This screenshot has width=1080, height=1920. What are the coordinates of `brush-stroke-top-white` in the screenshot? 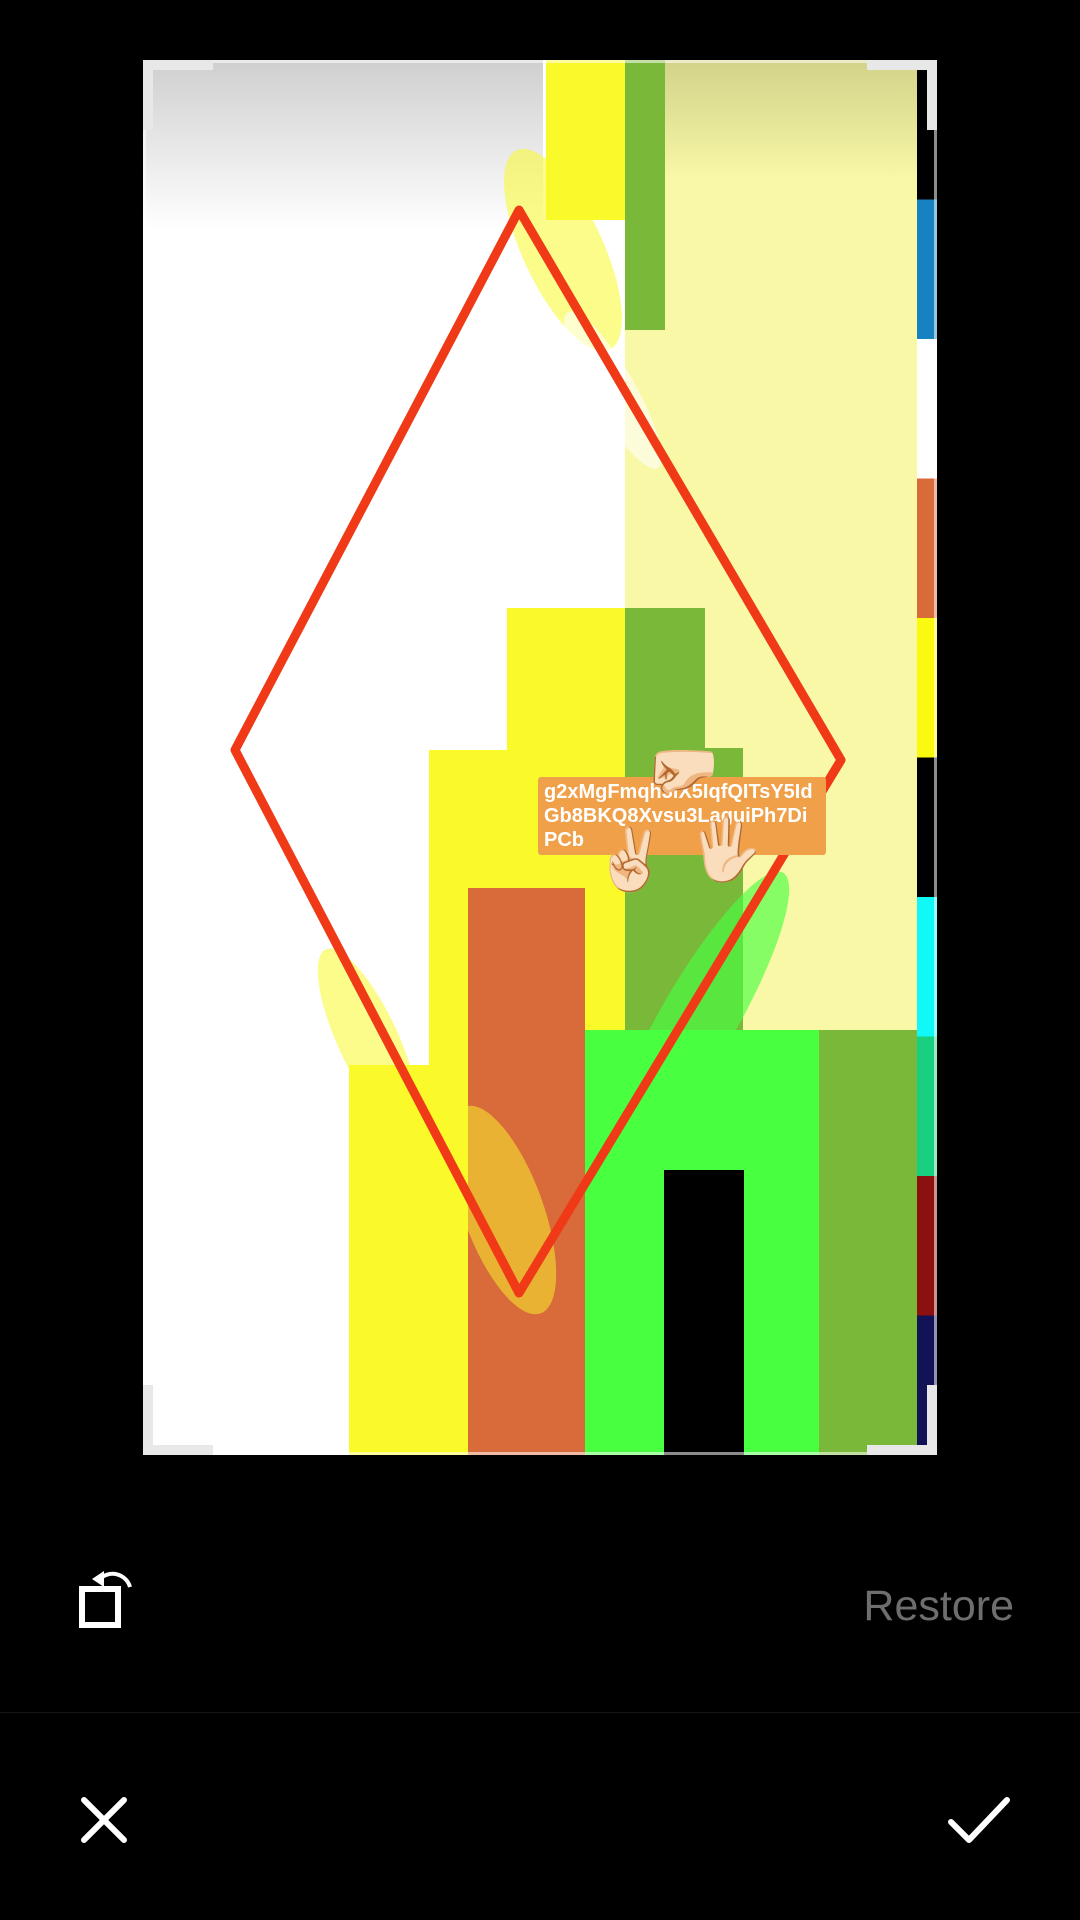 It's located at (613, 390).